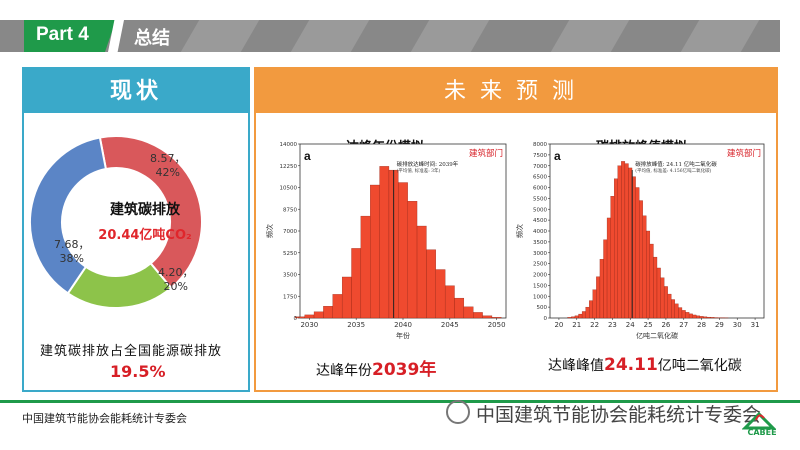  Describe the element at coordinates (576, 366) in the screenshot. I see `caption-prefix: 达峰峰值` at that location.